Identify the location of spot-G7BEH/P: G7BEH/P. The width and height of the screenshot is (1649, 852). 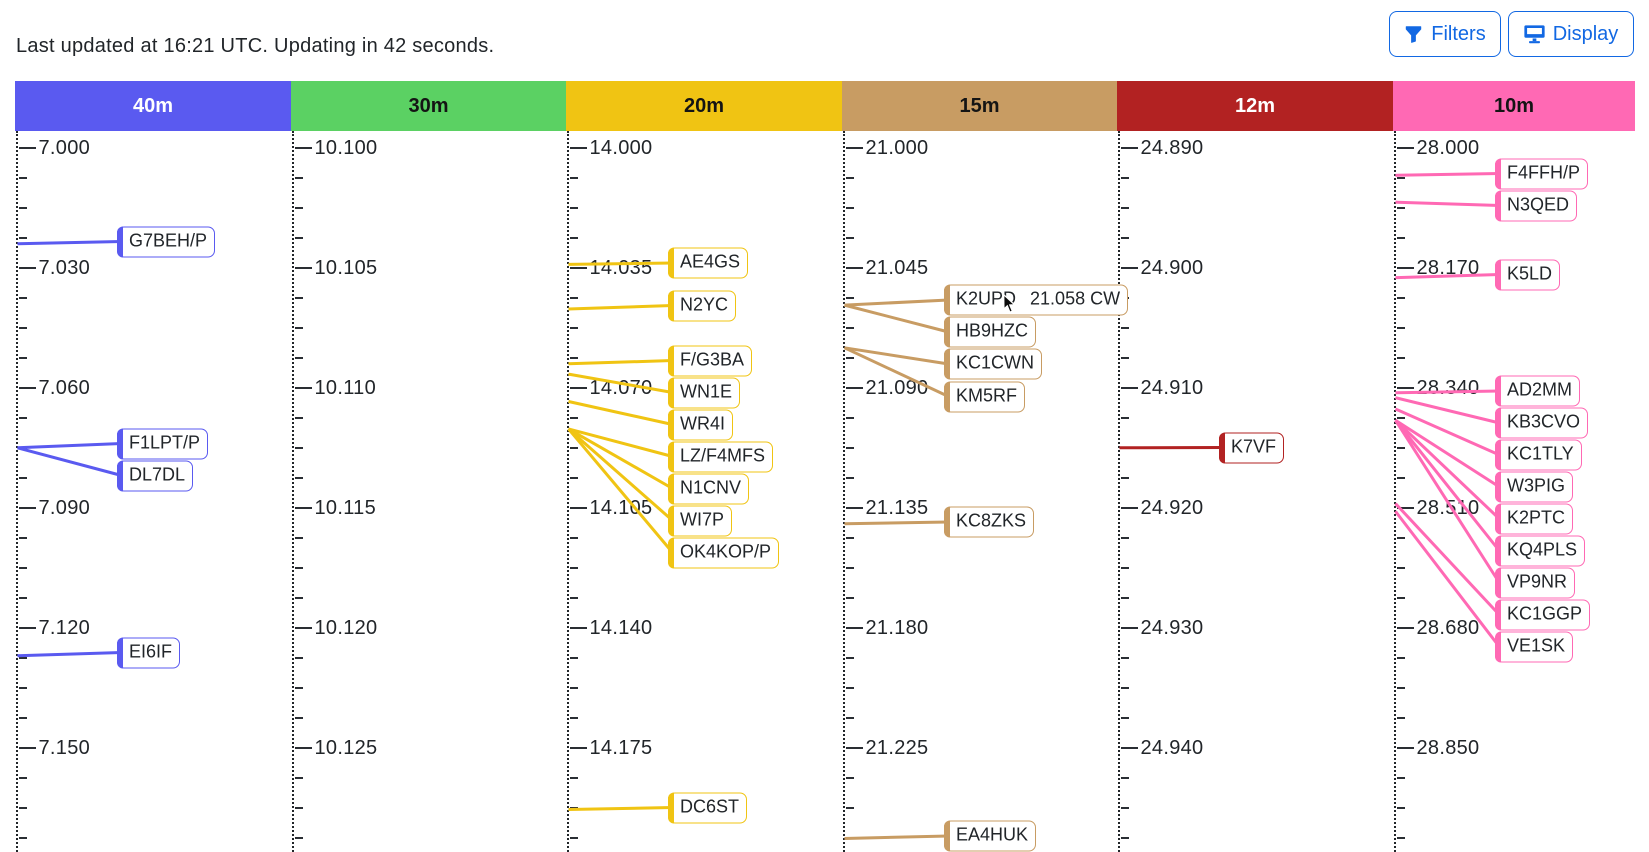
(166, 241).